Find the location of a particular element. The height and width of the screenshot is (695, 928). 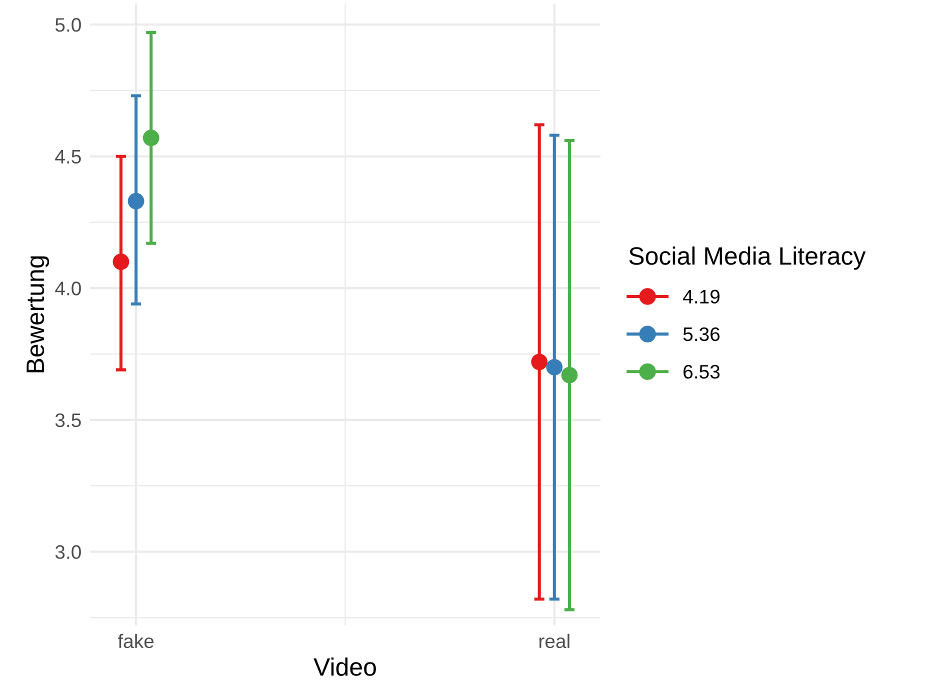

x-axis-title: Video is located at coordinates (345, 667).